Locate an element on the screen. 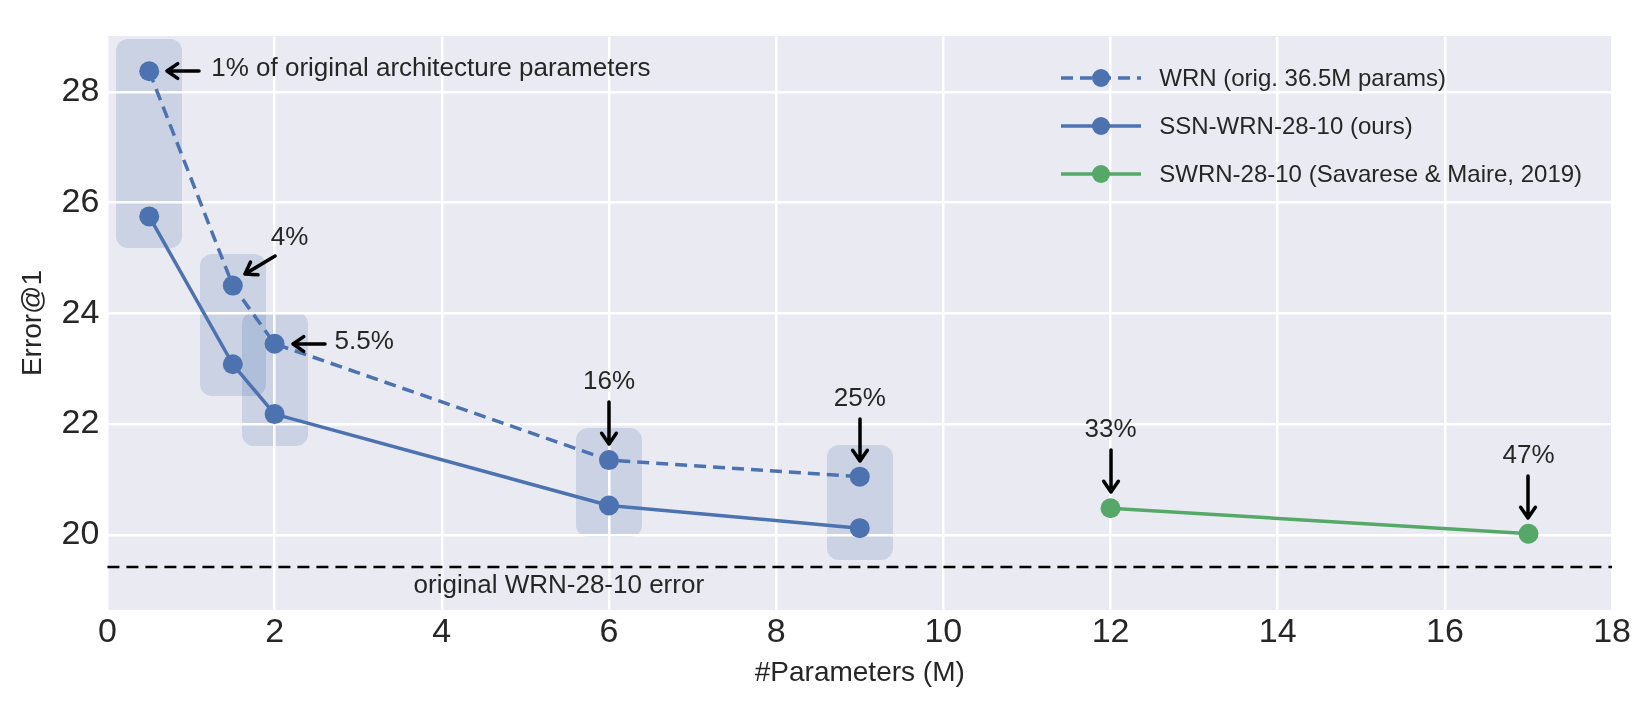  x-tick-label: 18 is located at coordinates (1612, 630).